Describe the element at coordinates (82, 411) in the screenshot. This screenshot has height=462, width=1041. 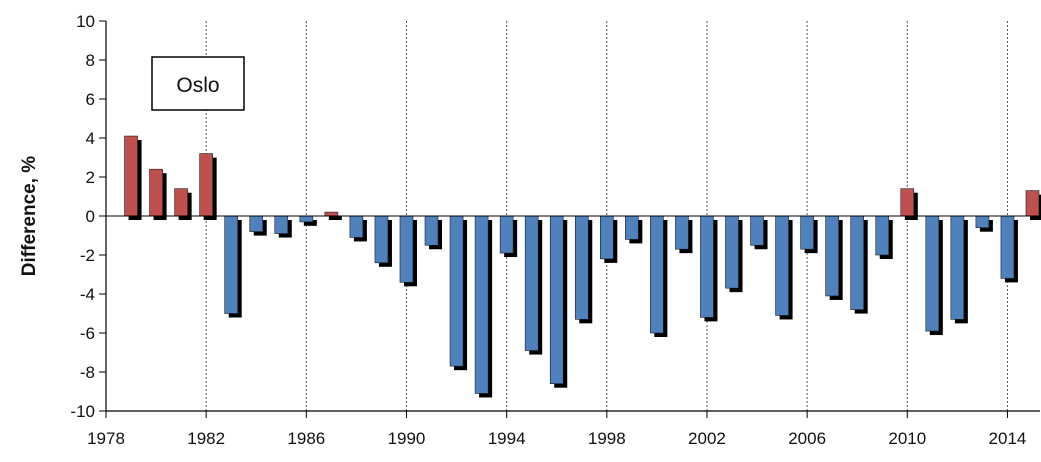
I see `y-tick-label: -10` at that location.